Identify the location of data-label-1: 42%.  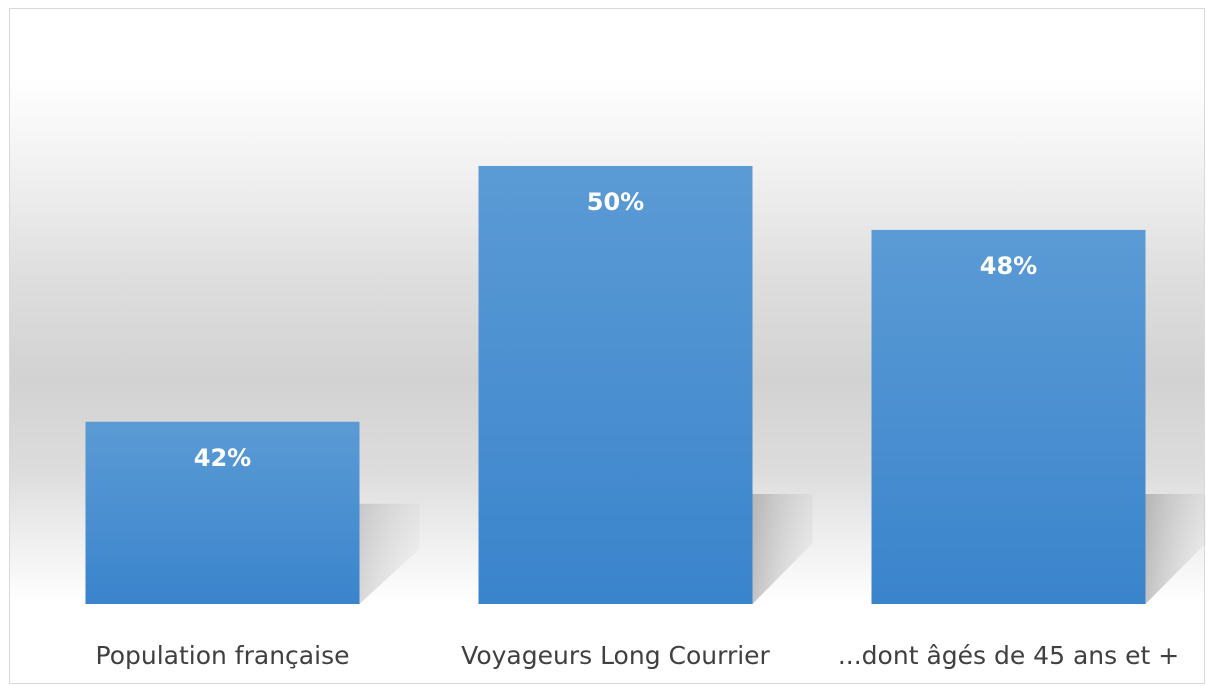
(222, 458).